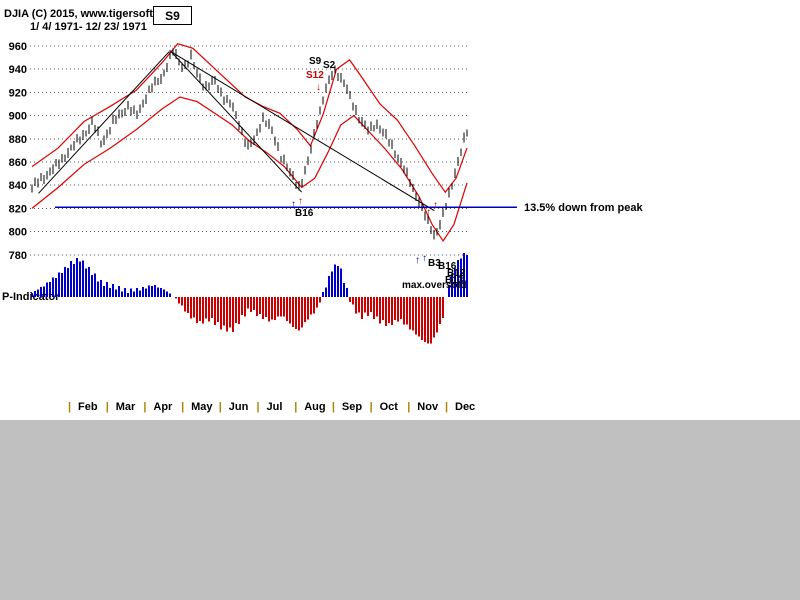  I want to click on y-axis-label: 820, so click(18, 209).